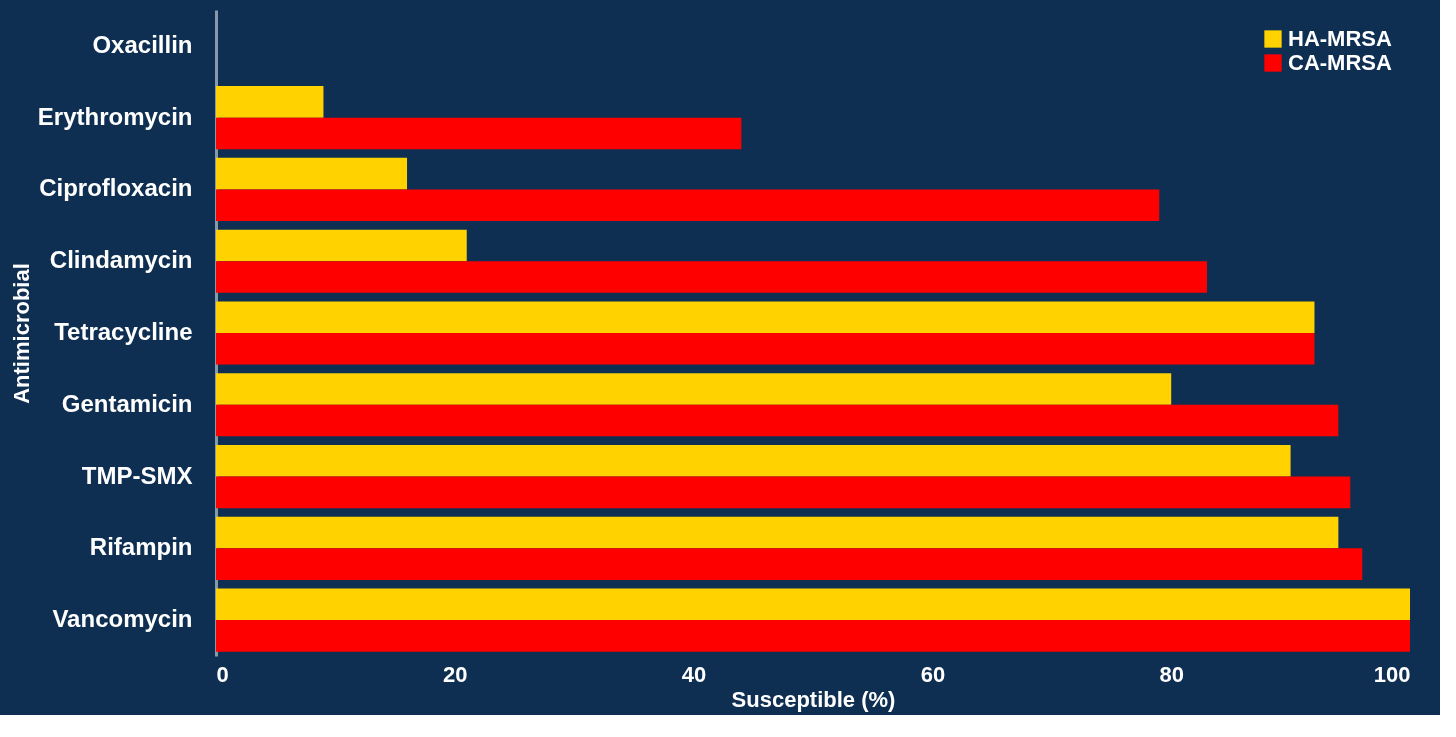 This screenshot has height=737, width=1456. Describe the element at coordinates (142, 44) in the screenshot. I see `y-tick-label: Oxacillin` at that location.